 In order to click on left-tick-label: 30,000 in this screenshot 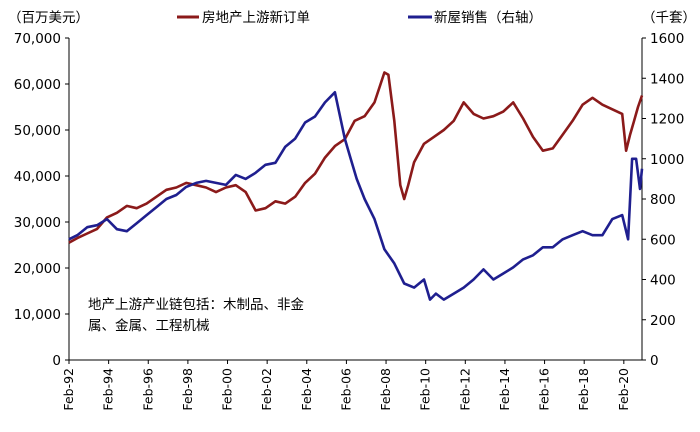, I will do `click(37, 223)`.